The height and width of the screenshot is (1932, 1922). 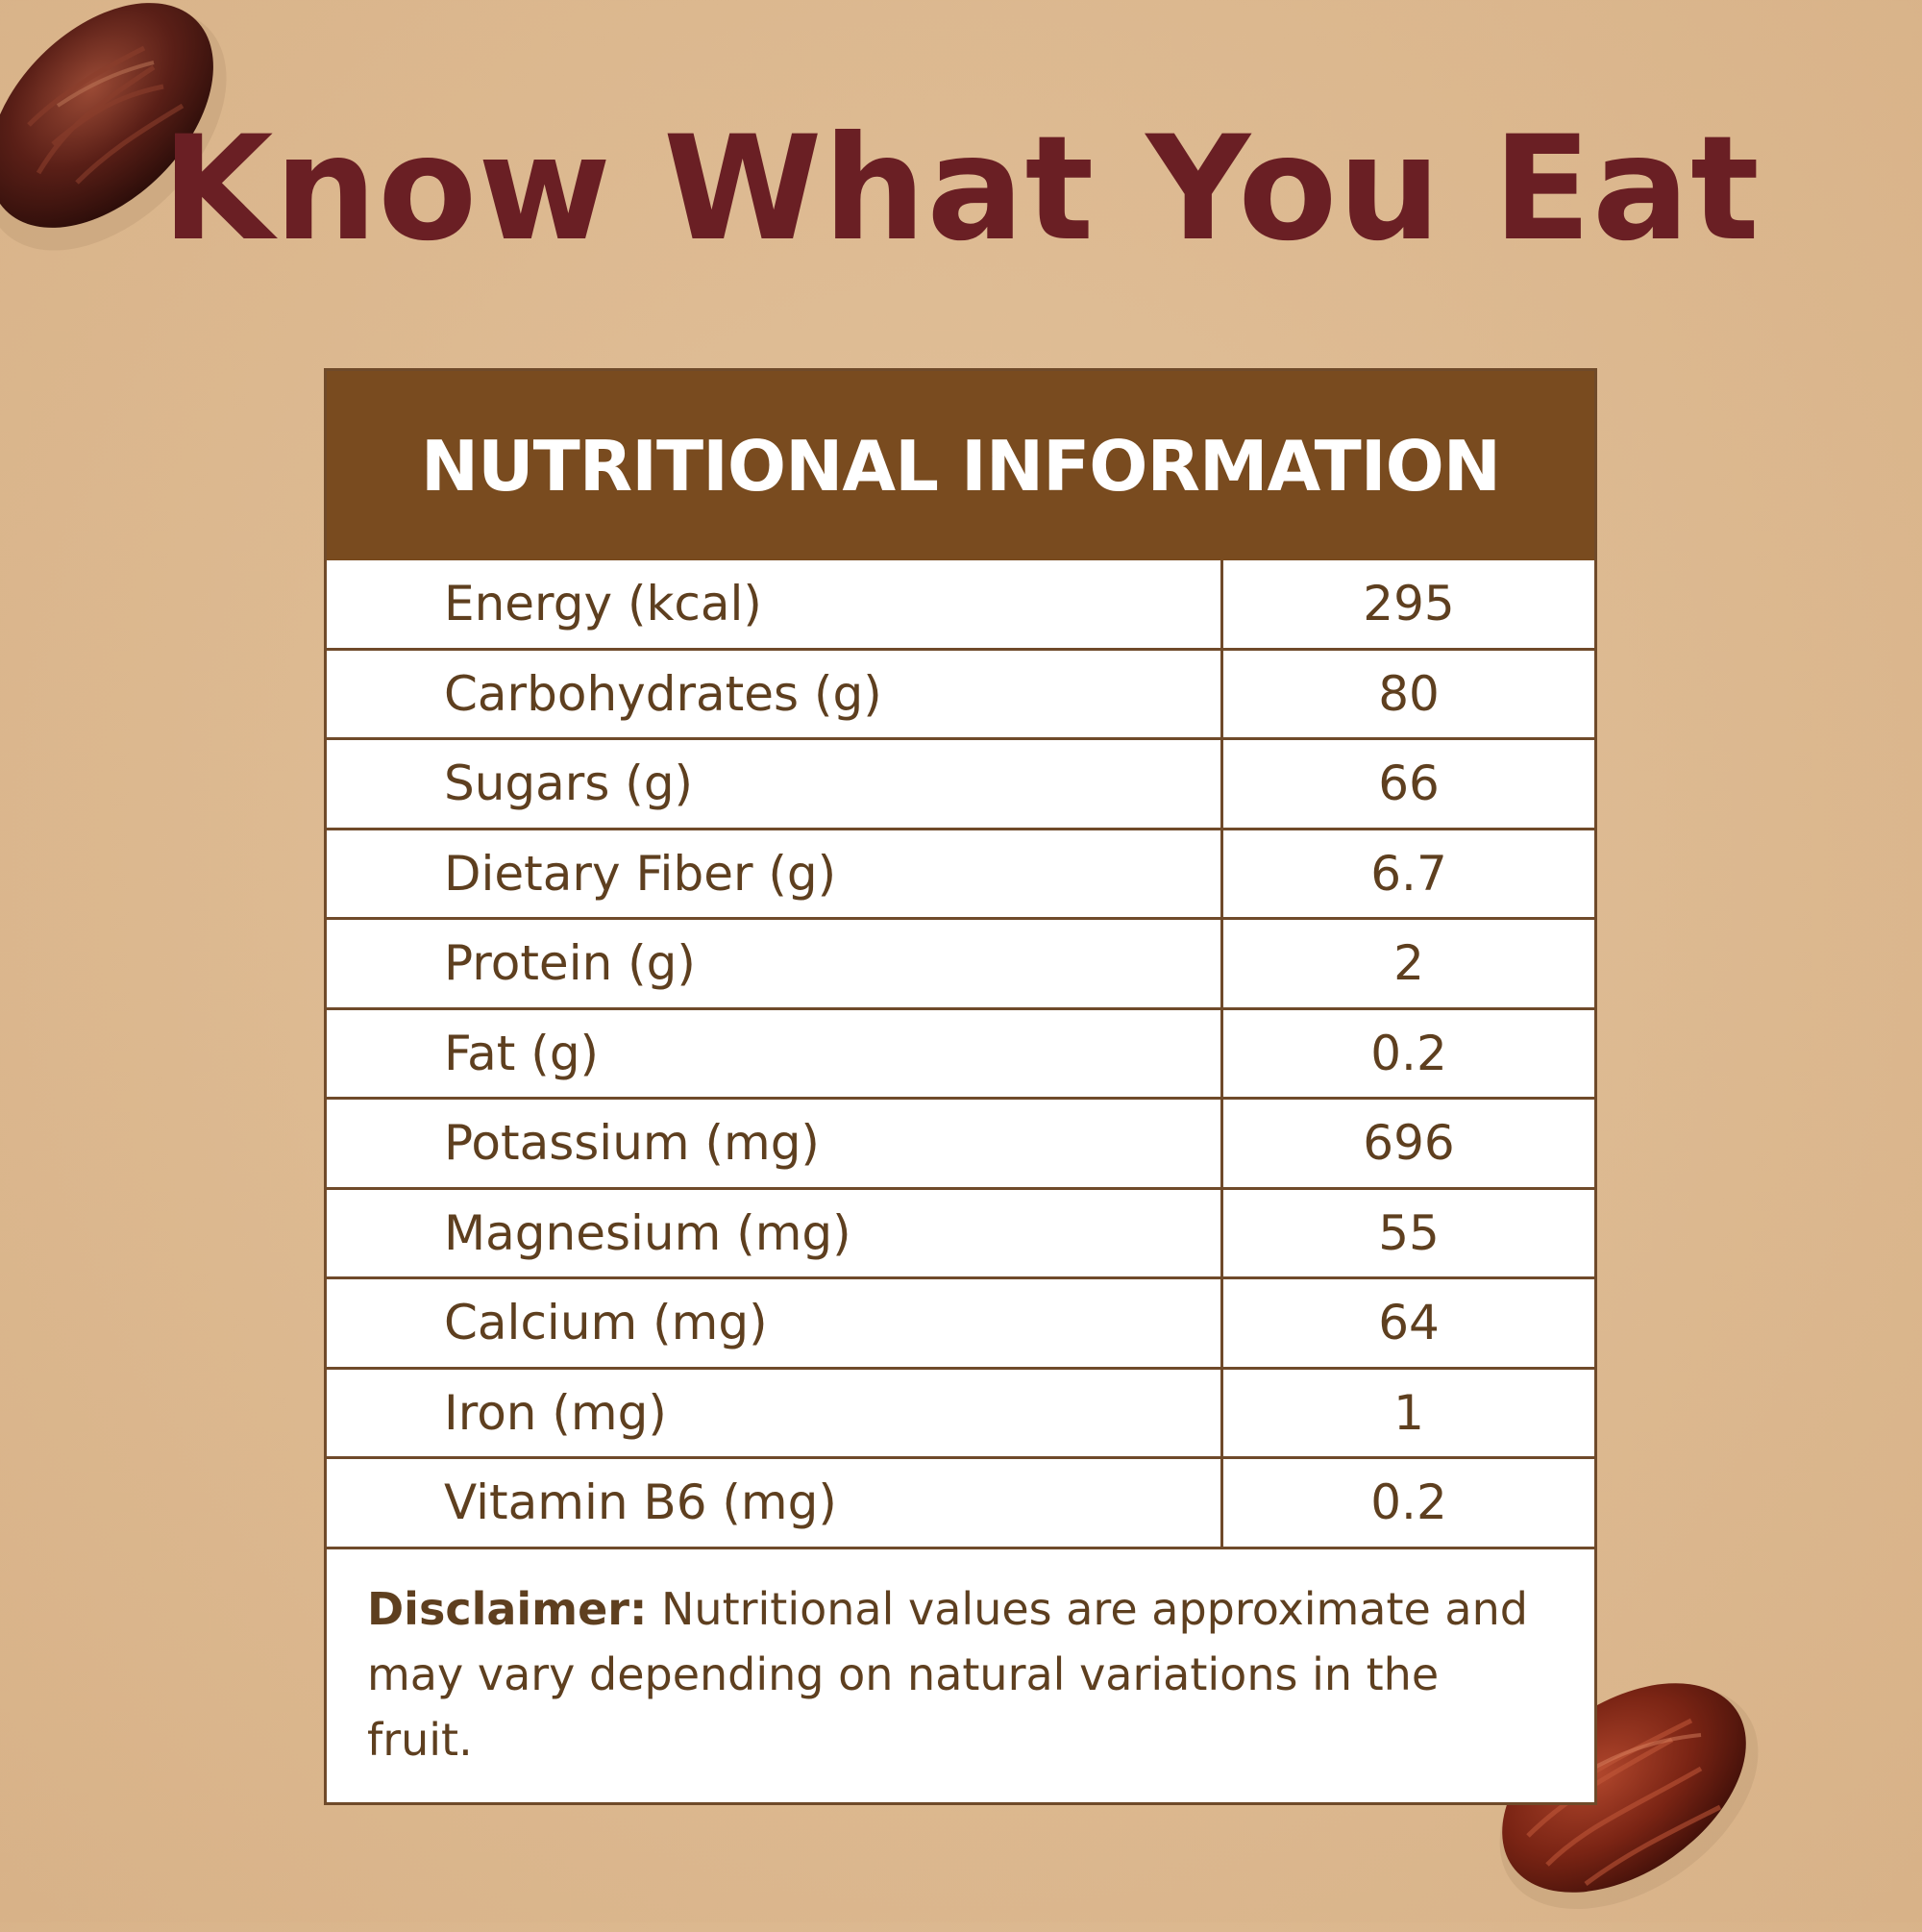 I want to click on card-title: NUTRITIONAL INFORMATION, so click(x=960, y=465).